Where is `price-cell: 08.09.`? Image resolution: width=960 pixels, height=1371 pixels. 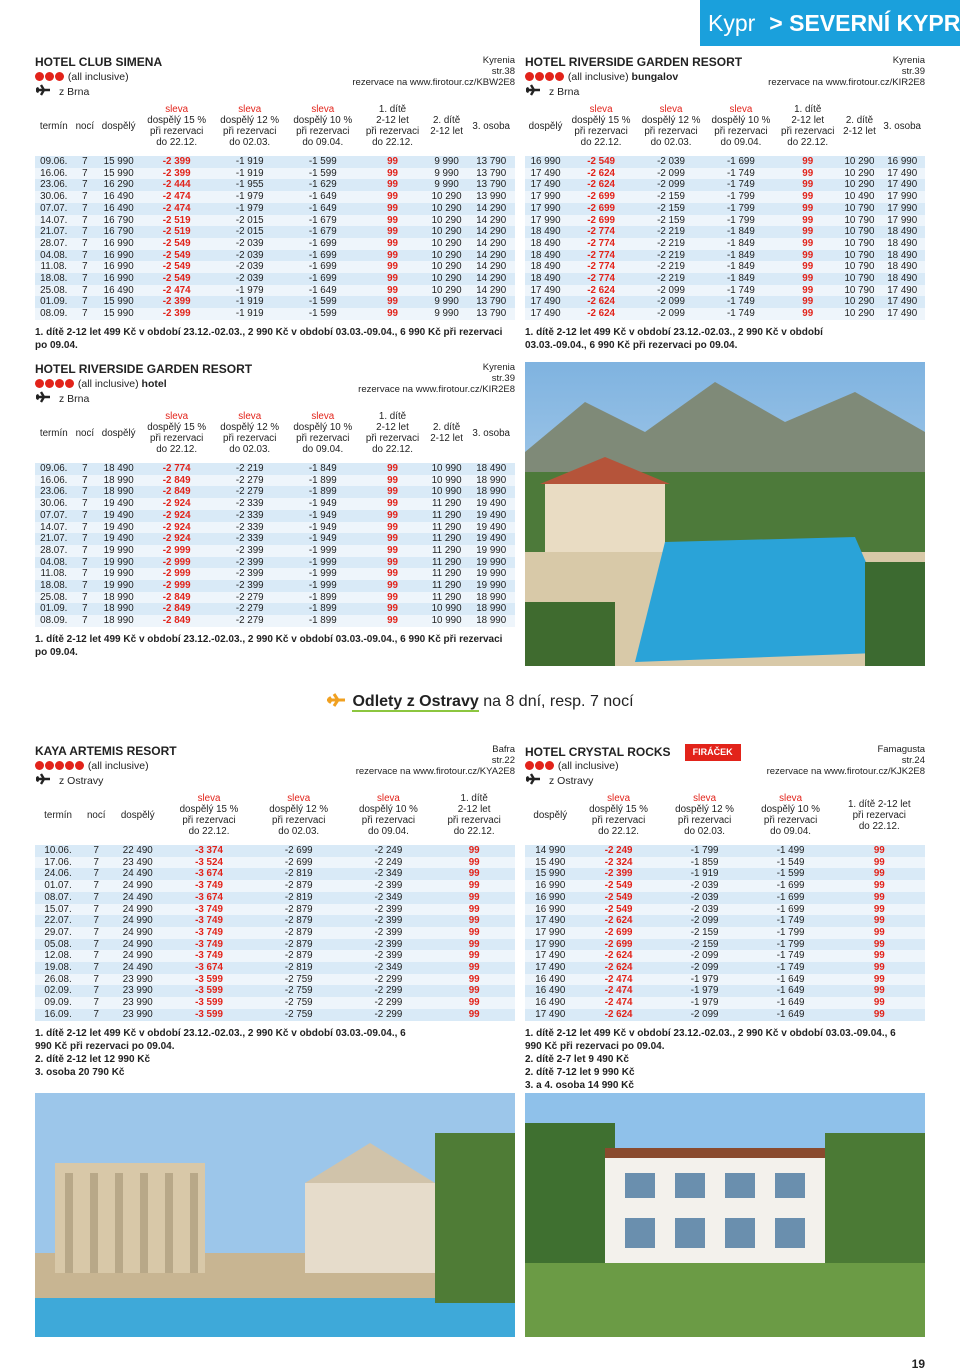
price-cell: 08.09. is located at coordinates (54, 621).